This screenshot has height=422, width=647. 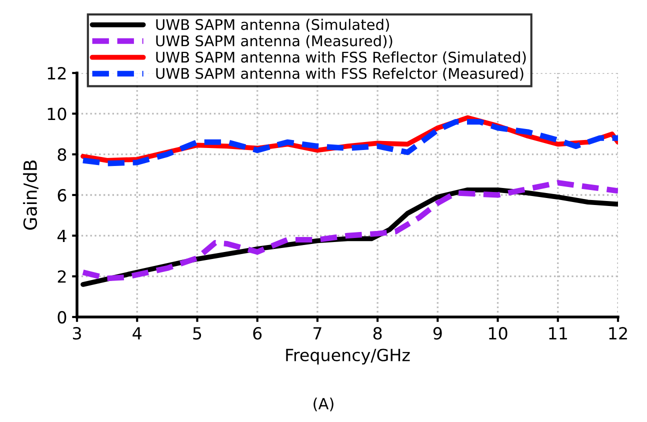 I want to click on x-axis-title: Frequency/GHz, so click(x=348, y=356).